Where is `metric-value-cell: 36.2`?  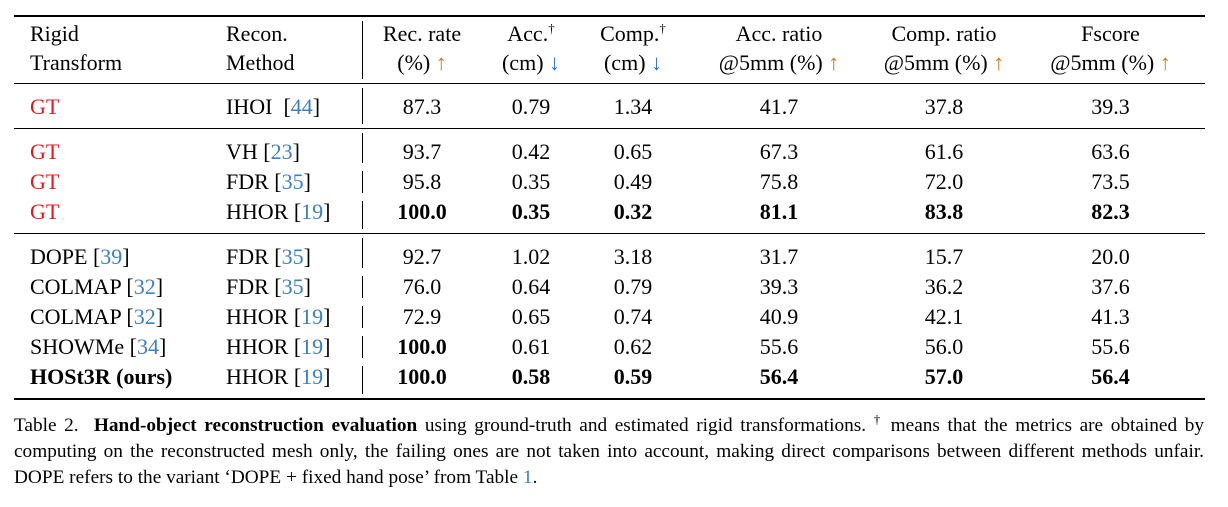
metric-value-cell: 36.2 is located at coordinates (944, 286).